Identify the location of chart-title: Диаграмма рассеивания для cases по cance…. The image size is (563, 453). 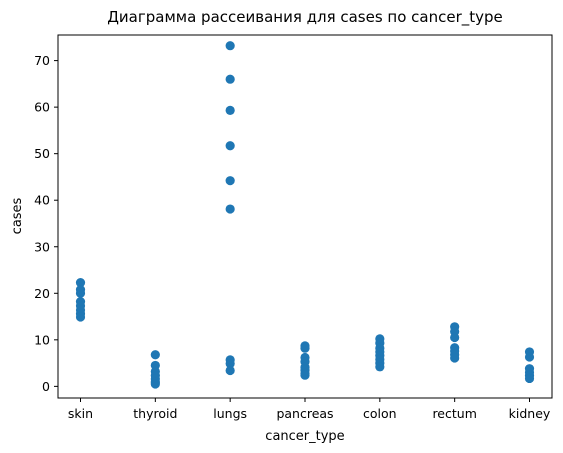
(305, 17).